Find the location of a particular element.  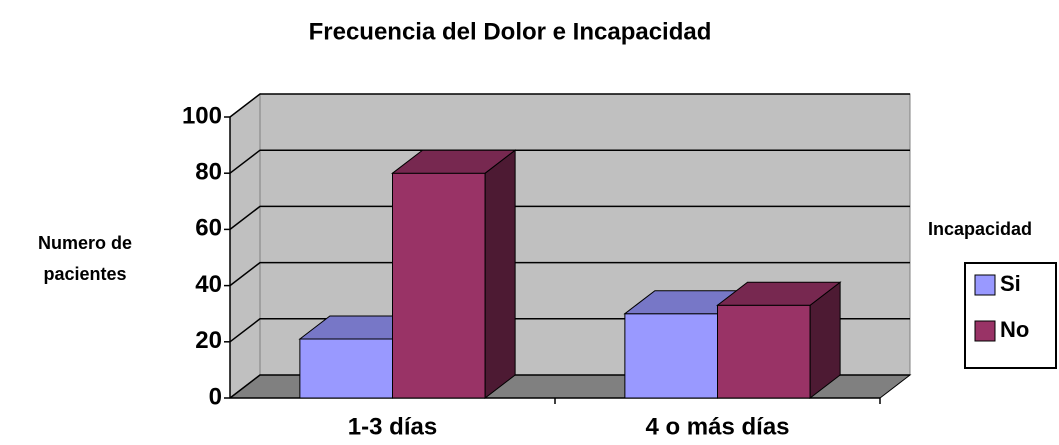

y-tick-label: 0 is located at coordinates (215, 396).